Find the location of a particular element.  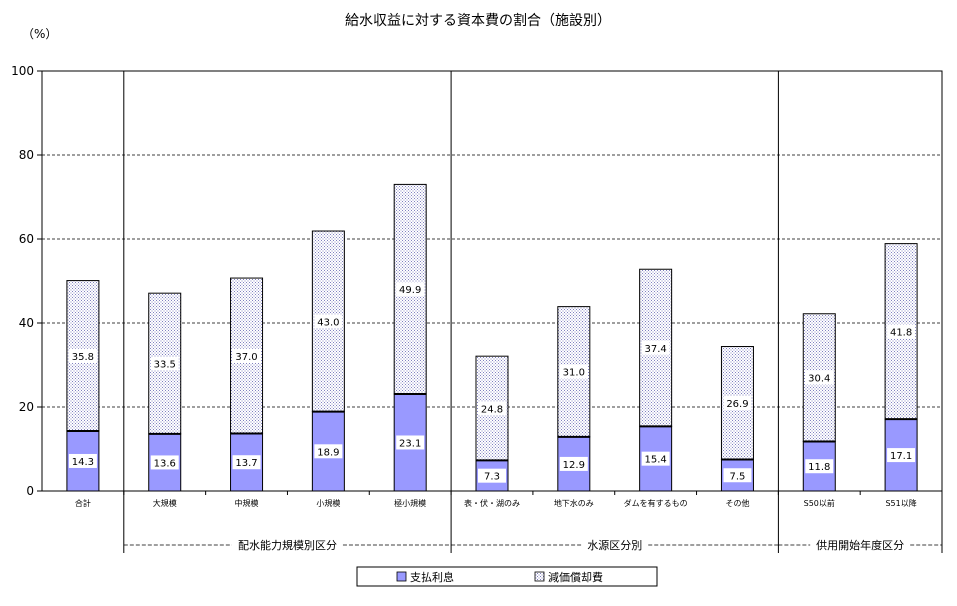

data-label: 26.9 is located at coordinates (737, 404).